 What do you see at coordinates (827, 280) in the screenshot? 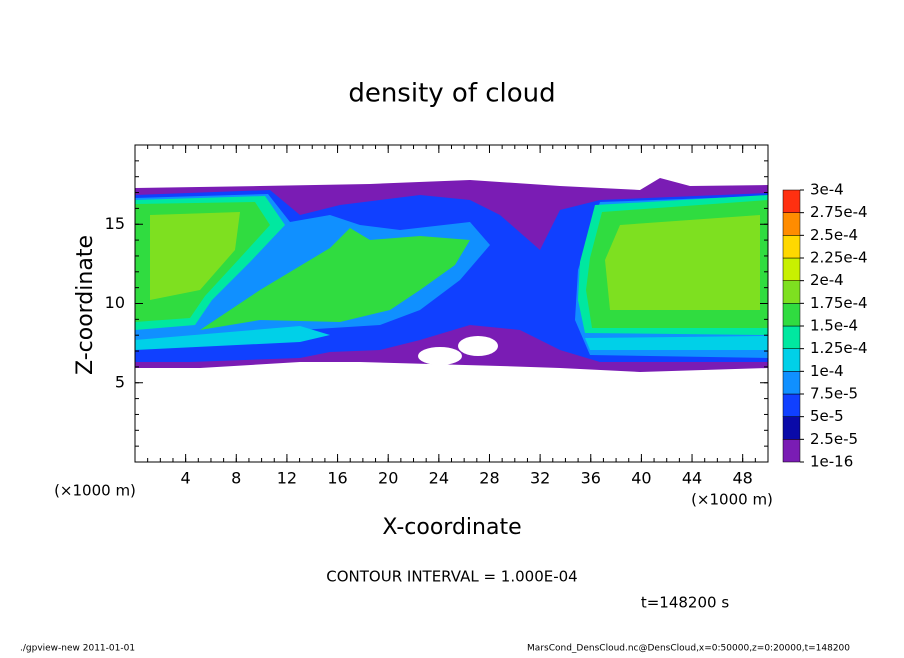
I see `colorbar-label: 2e-4` at bounding box center [827, 280].